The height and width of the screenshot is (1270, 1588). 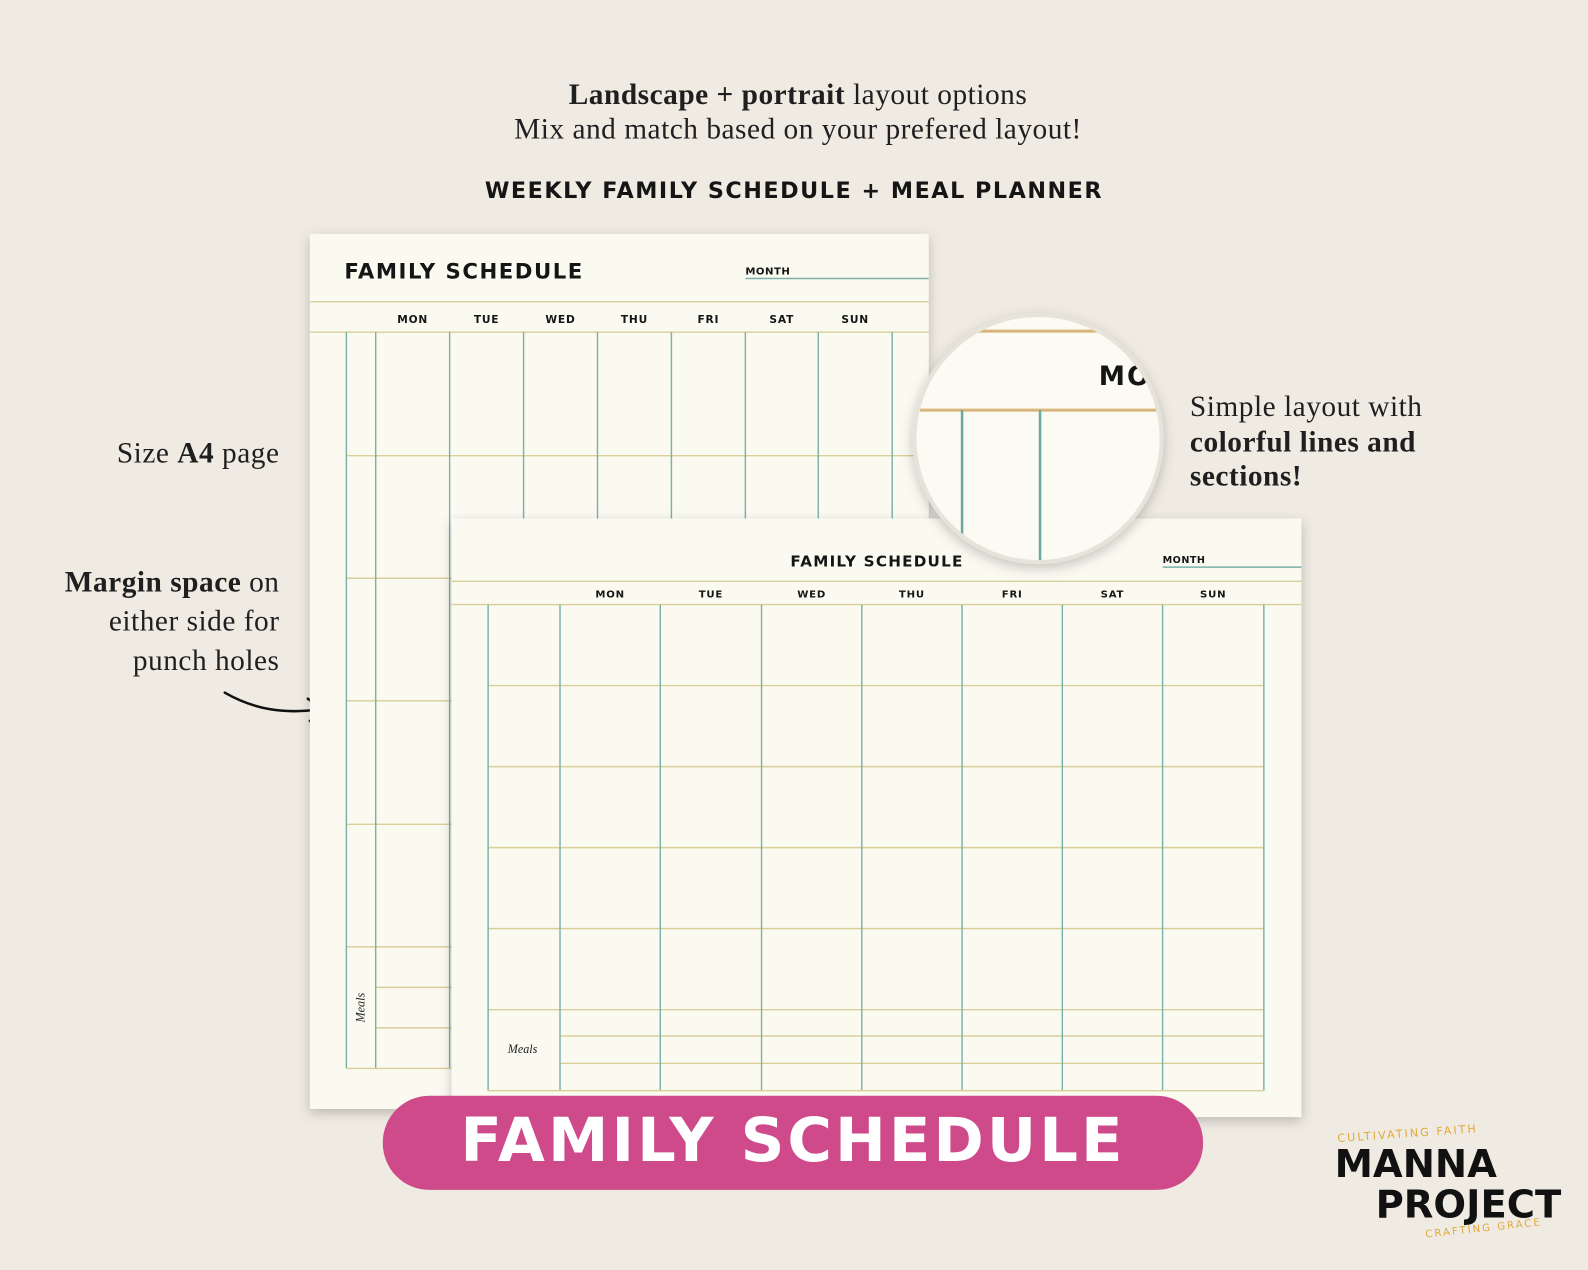 I want to click on size-note: Size A4 page, so click(x=198, y=453).